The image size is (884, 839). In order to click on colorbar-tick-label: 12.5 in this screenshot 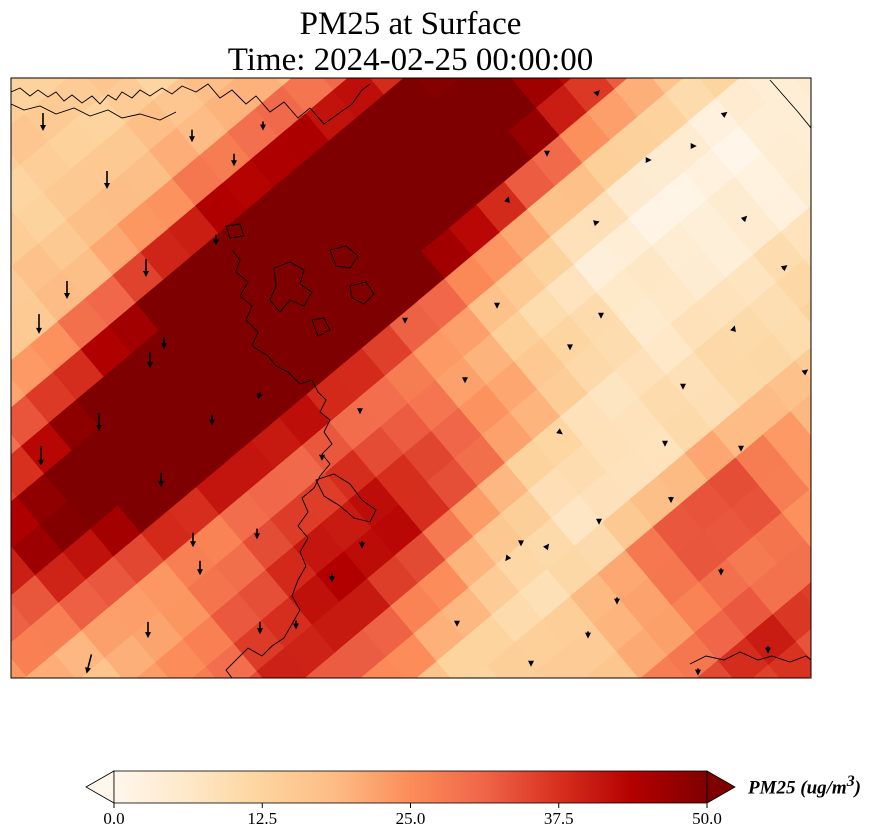, I will do `click(262, 818)`.